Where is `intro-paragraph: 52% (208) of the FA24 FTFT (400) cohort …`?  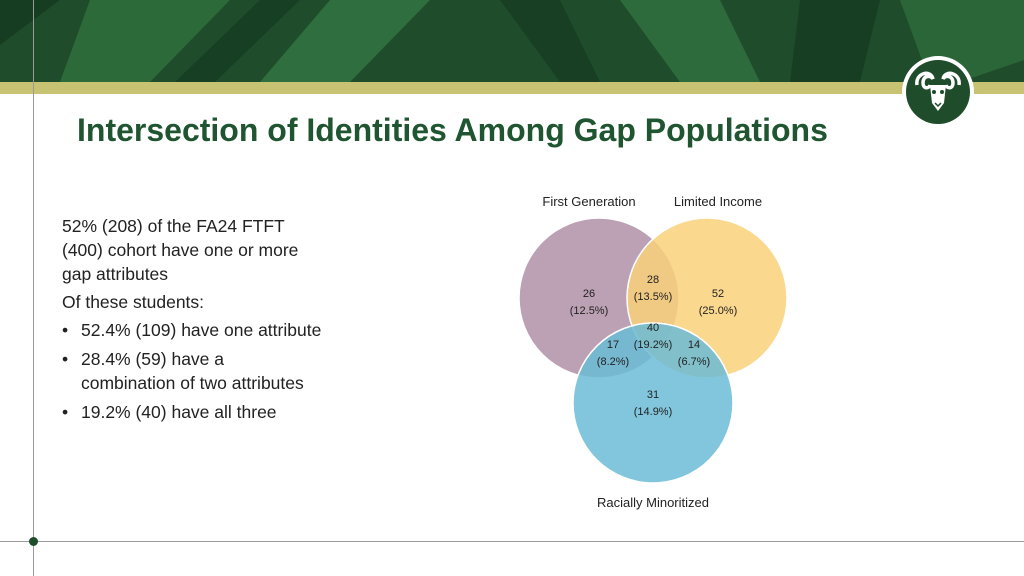
intro-paragraph: 52% (208) of the FA24 FTFT (400) cohort … is located at coordinates (180, 250).